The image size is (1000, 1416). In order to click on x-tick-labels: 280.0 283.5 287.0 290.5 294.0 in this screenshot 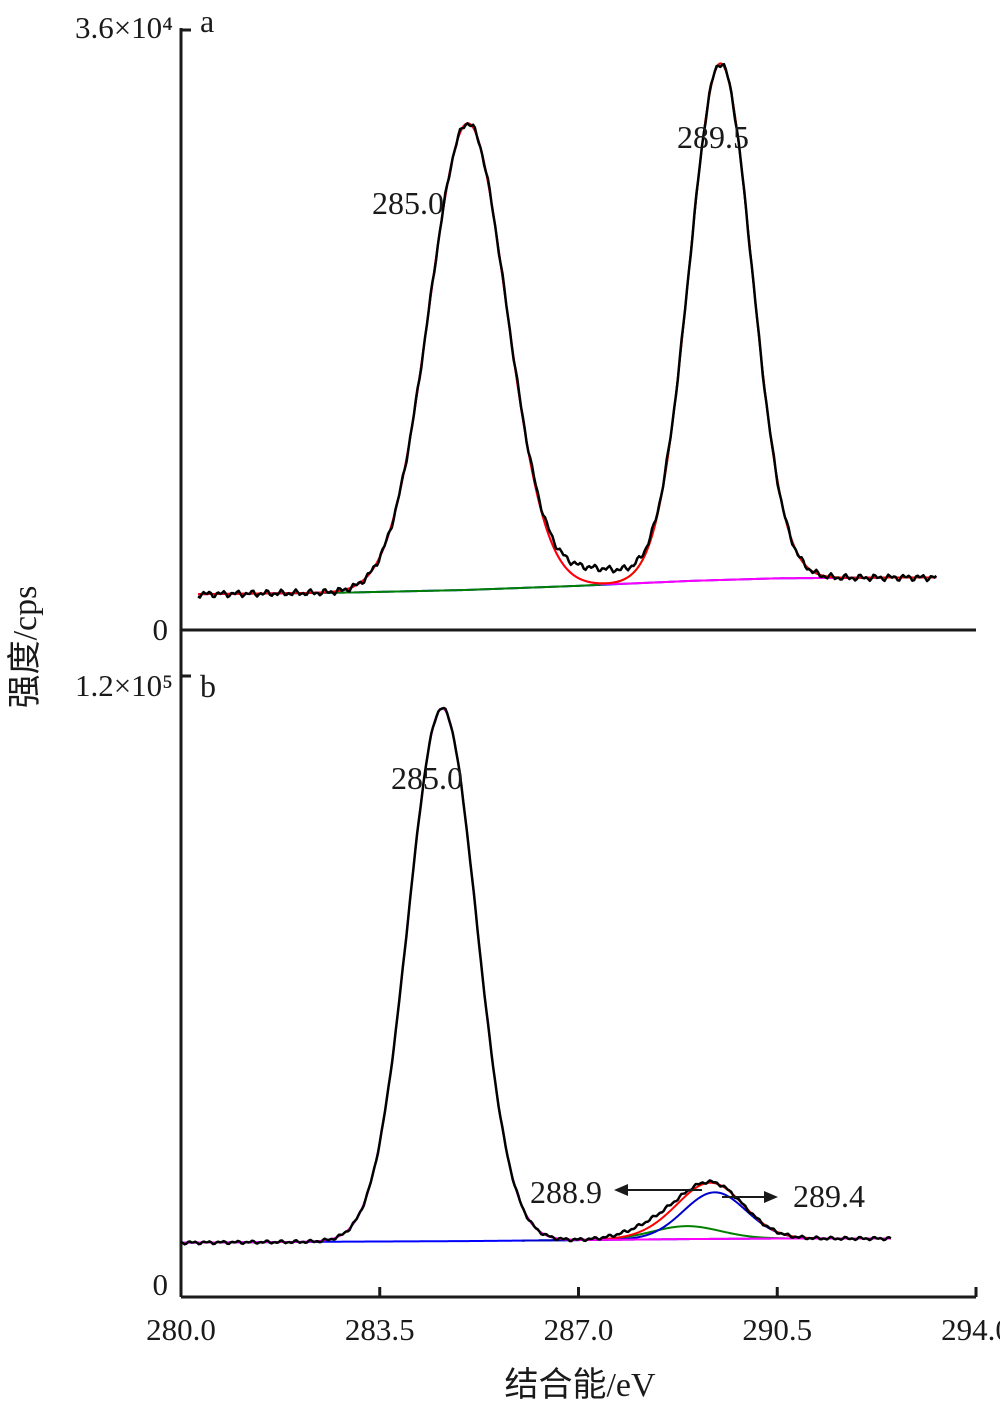, I will do `click(573, 1317)`.